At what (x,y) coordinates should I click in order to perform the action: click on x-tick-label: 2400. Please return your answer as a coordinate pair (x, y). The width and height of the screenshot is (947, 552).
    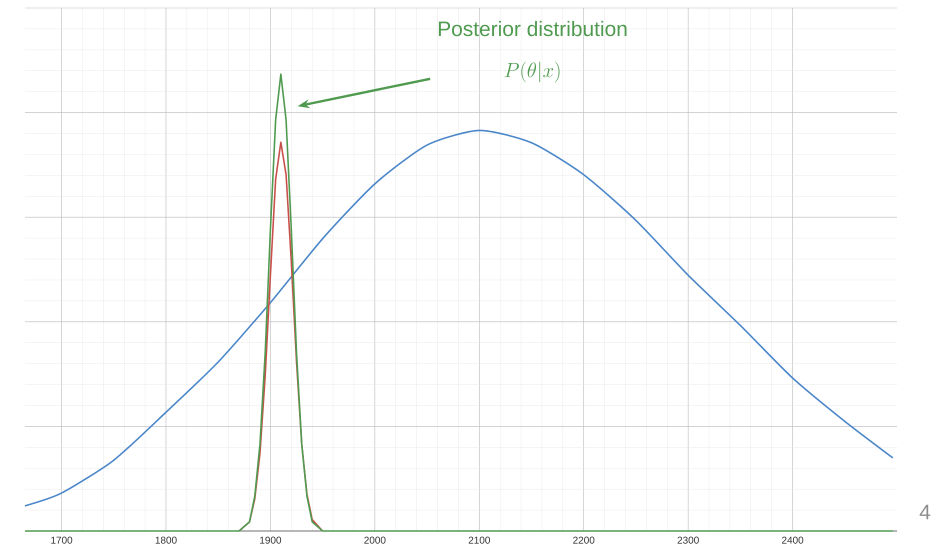
    Looking at the image, I should click on (793, 540).